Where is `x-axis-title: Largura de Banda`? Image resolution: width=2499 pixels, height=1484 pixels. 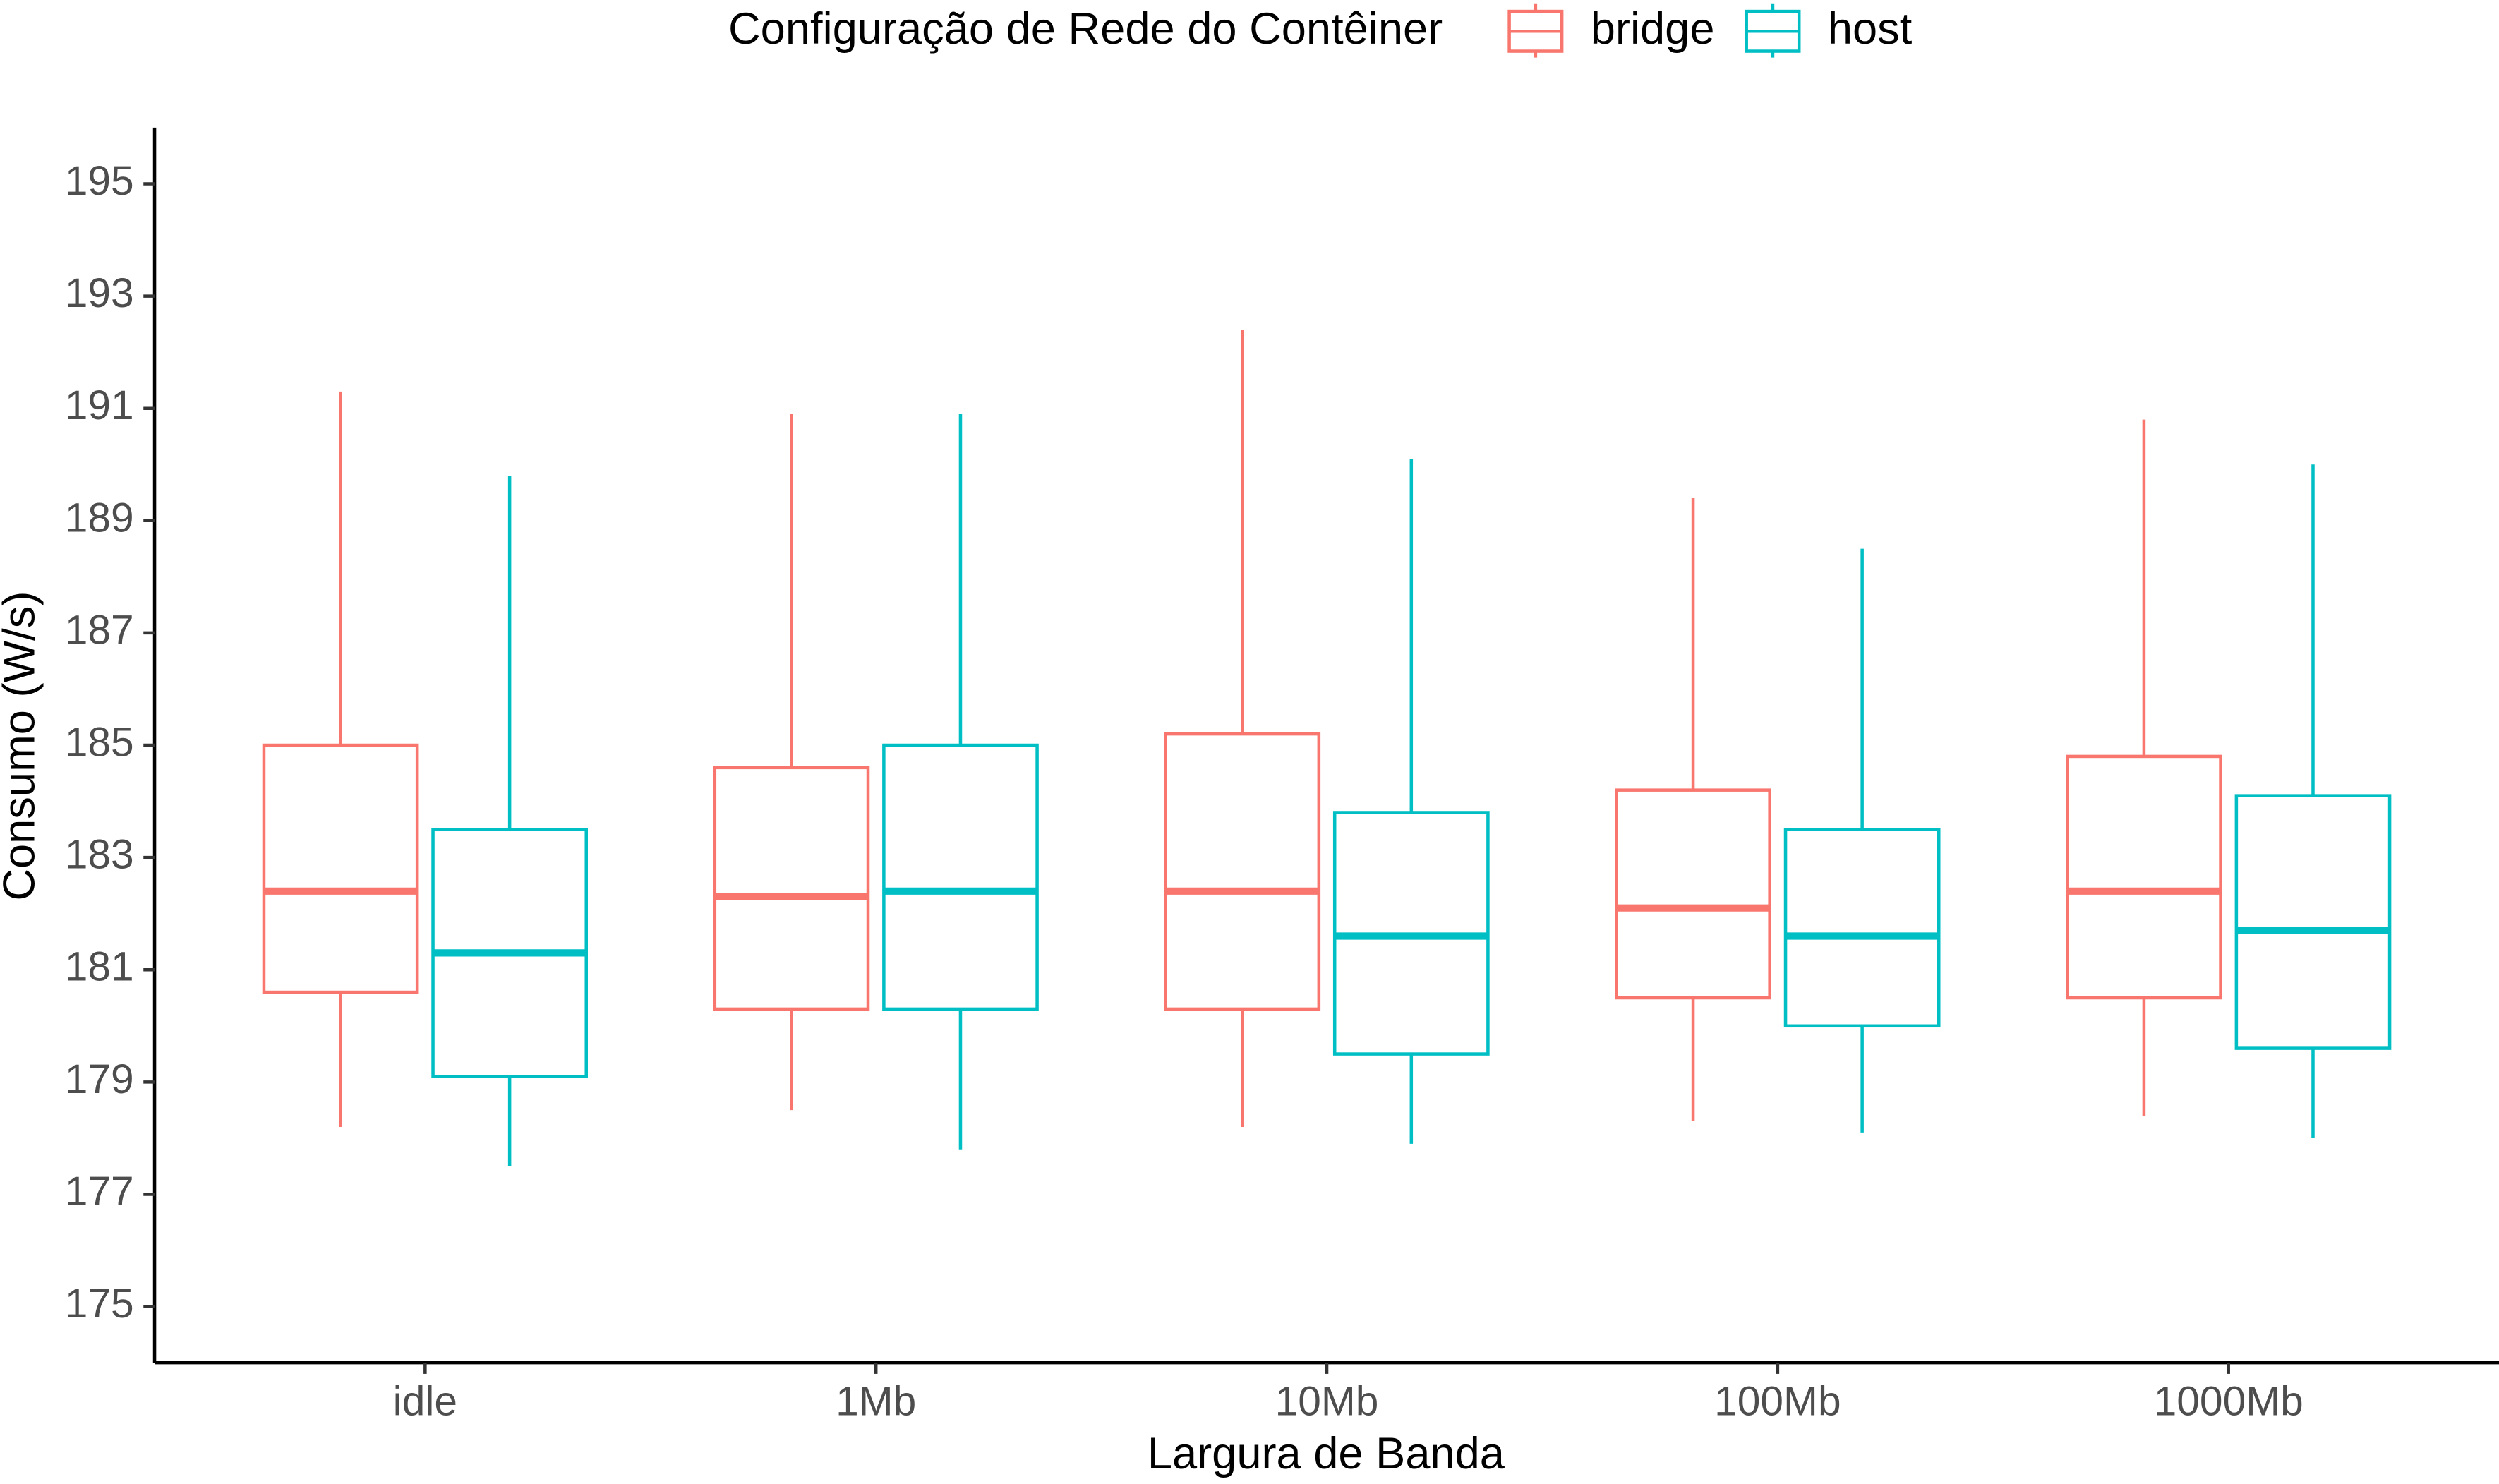
x-axis-title: Largura de Banda is located at coordinates (1326, 1453).